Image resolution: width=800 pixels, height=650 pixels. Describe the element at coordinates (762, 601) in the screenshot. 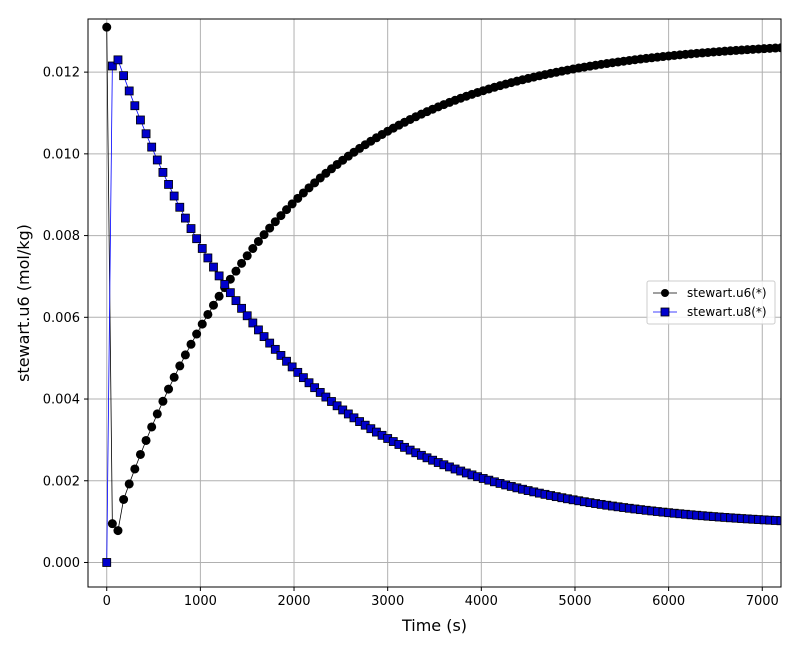

I see `x-tick-label: 7000` at that location.